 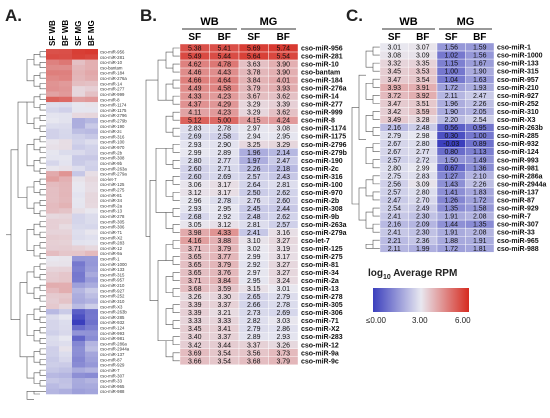 I want to click on panel-c-cell-value: 1.13, so click(x=480, y=152).